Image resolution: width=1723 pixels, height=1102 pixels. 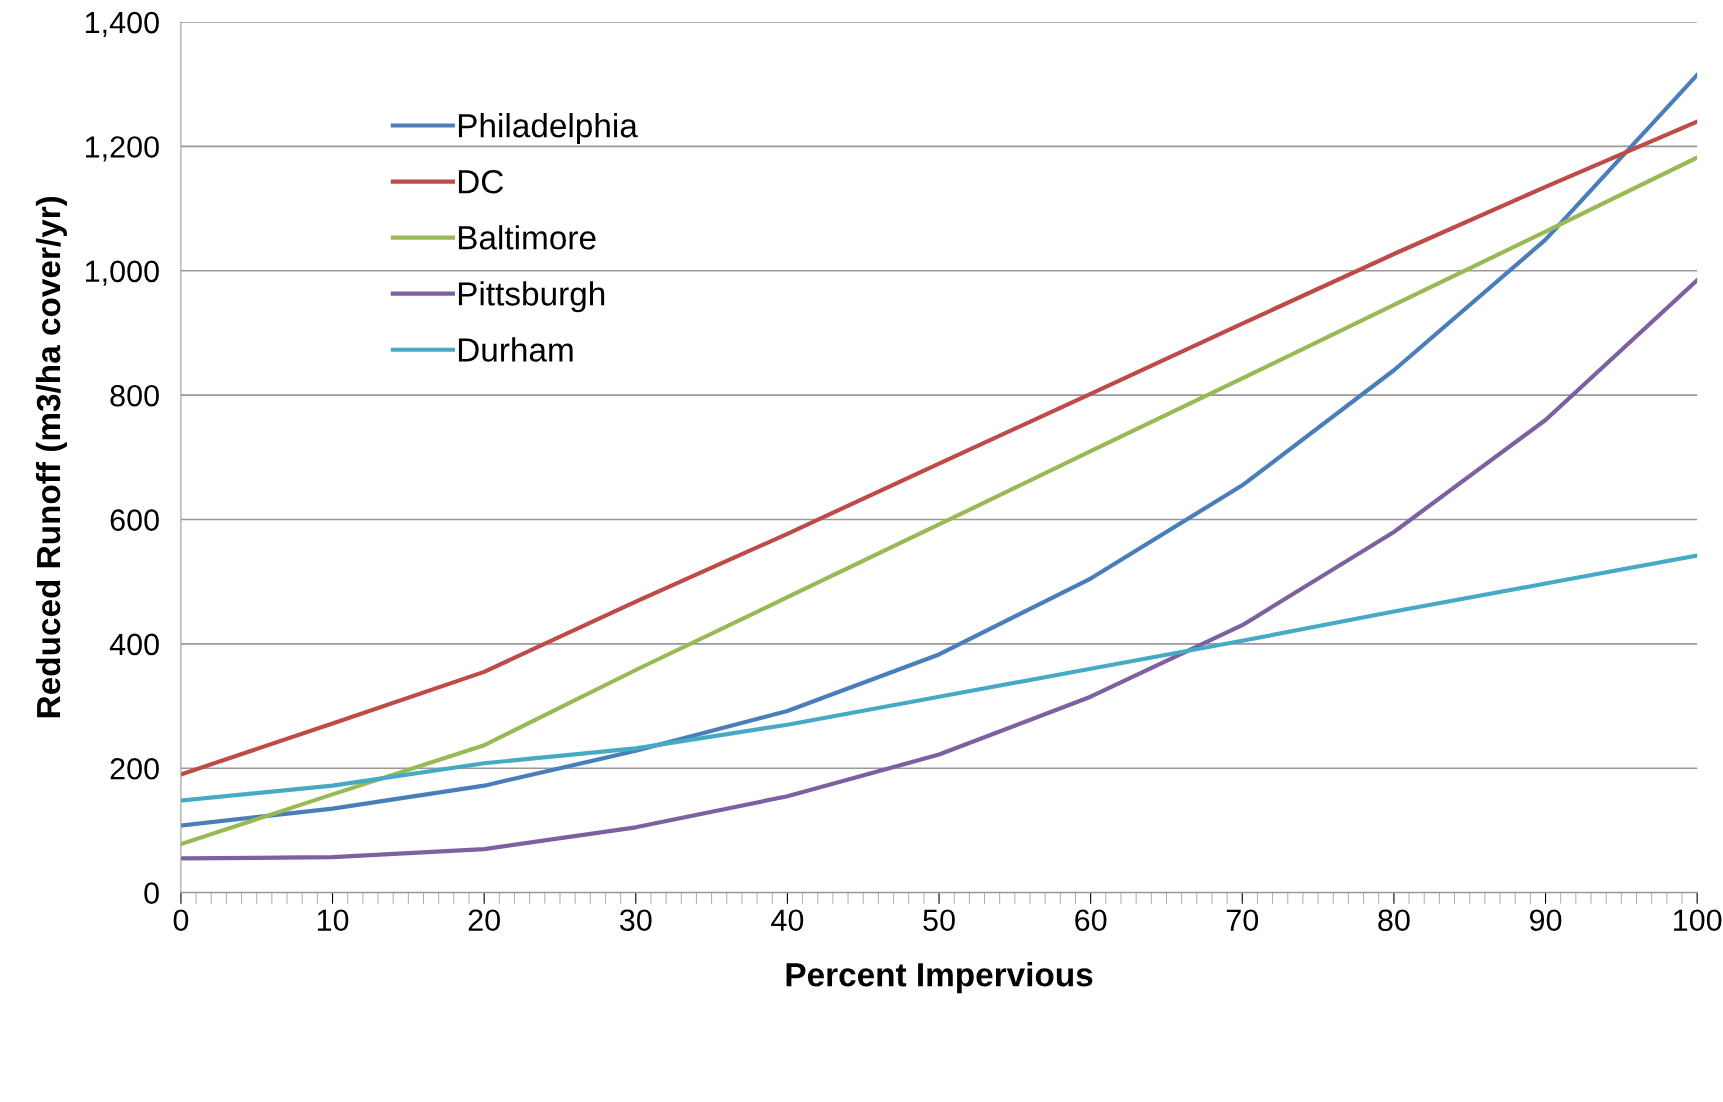 I want to click on legend-label: Durham, so click(x=515, y=349).